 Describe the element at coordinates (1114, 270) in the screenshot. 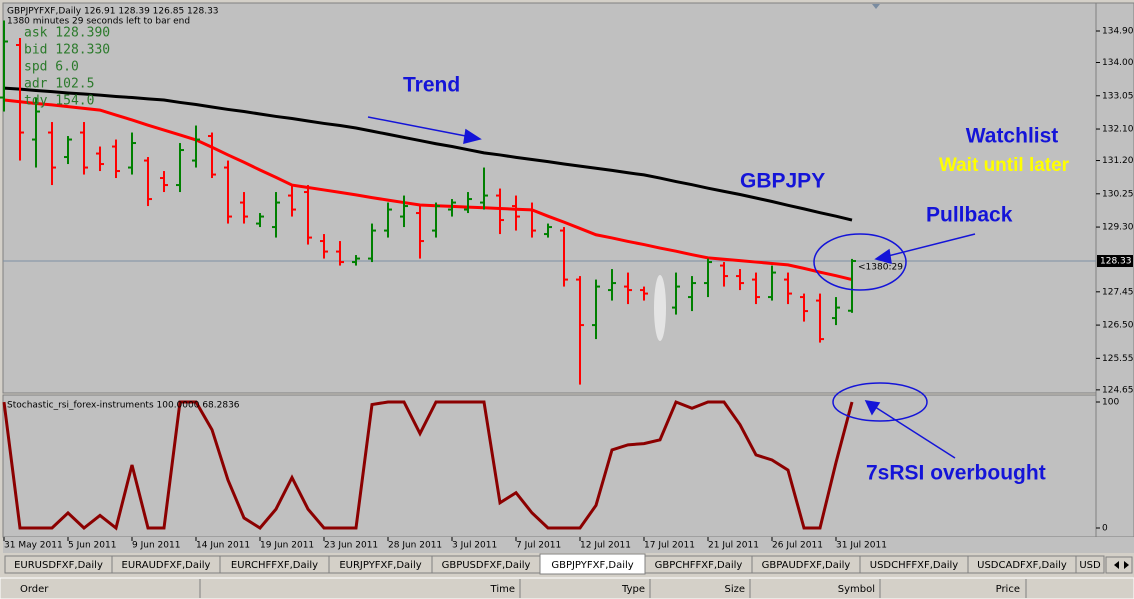

I see `price-axis` at that location.